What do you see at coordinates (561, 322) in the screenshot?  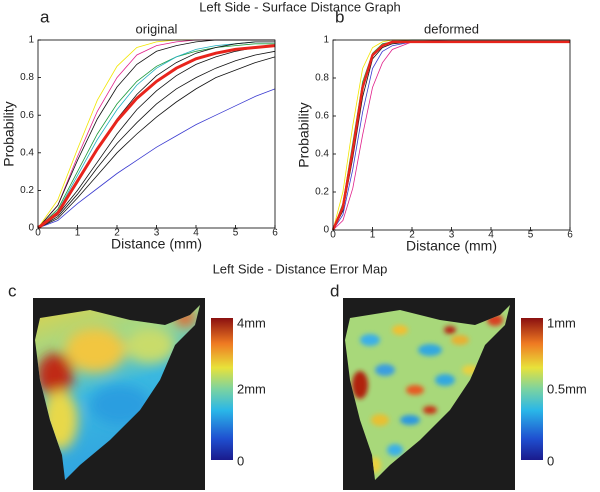 I see `colorbar-label: 1mm` at bounding box center [561, 322].